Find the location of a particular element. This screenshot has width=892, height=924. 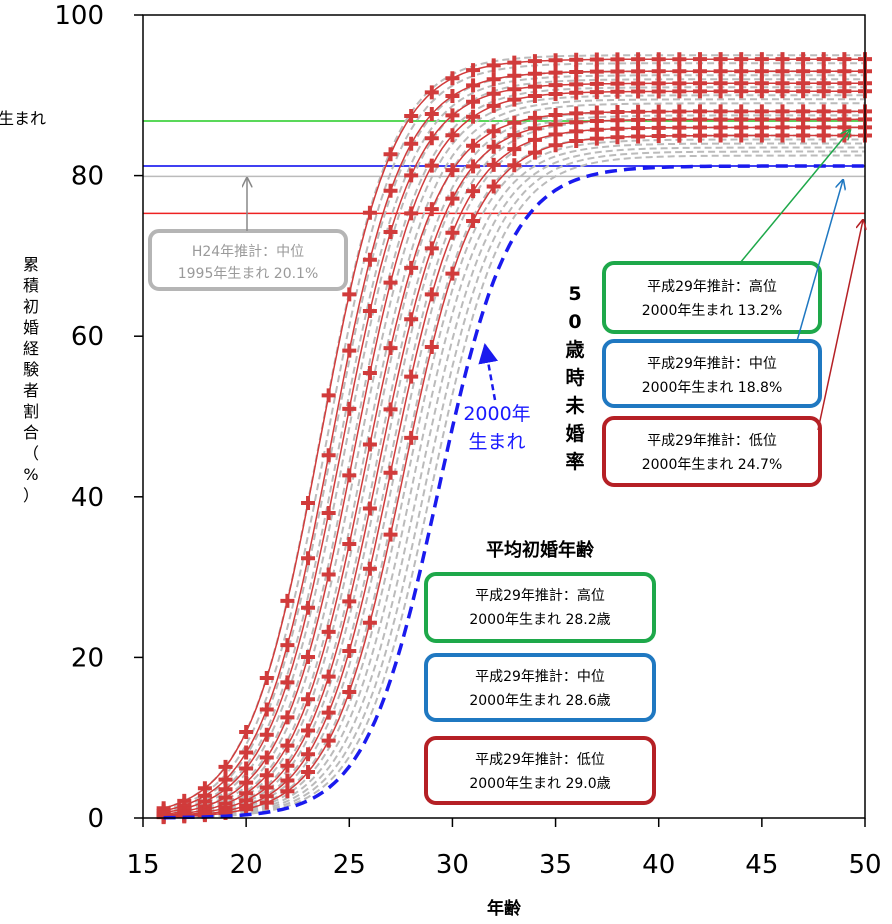

x-axis-title: 年齢 is located at coordinates (504, 908).